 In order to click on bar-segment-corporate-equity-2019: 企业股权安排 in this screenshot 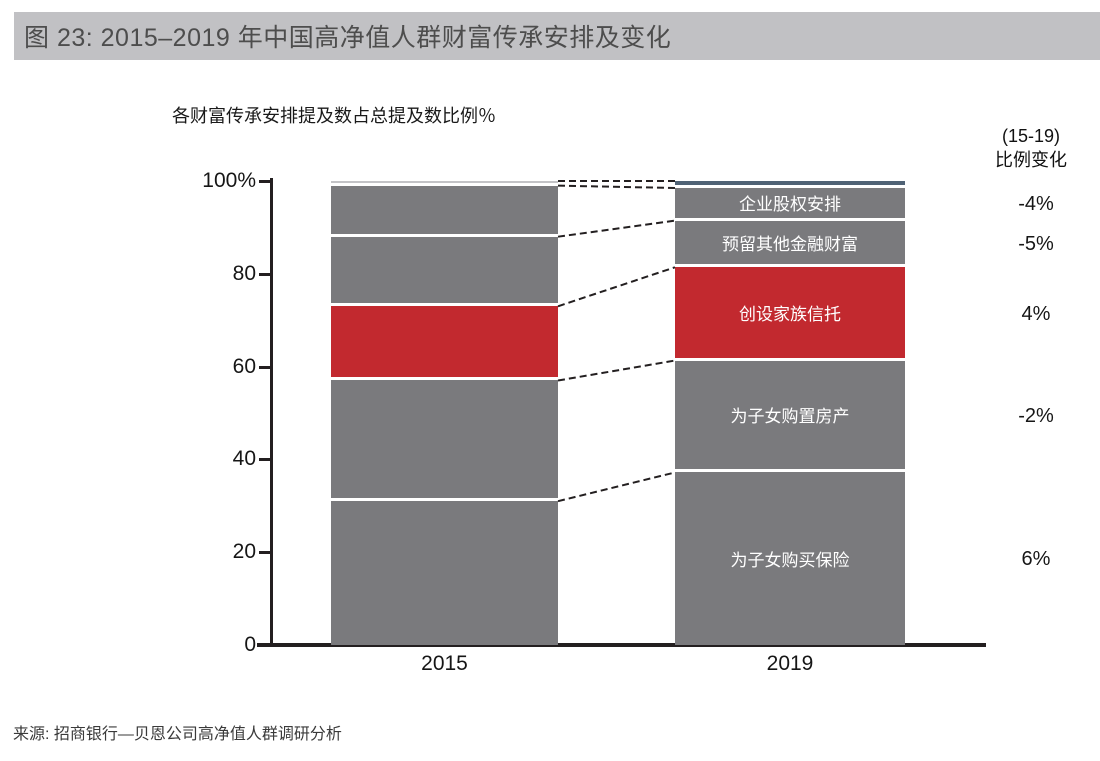, I will do `click(790, 204)`.